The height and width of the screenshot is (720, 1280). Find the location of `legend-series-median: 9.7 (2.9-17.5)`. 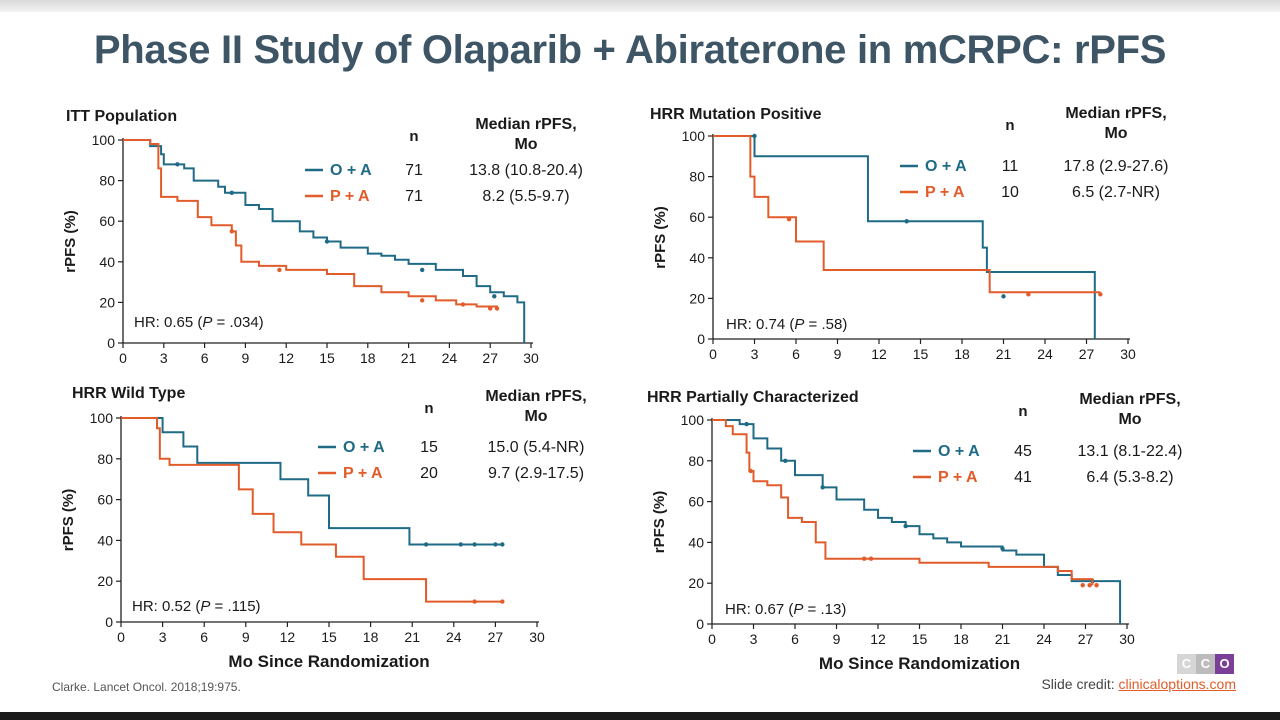

legend-series-median: 9.7 (2.9-17.5) is located at coordinates (536, 473).